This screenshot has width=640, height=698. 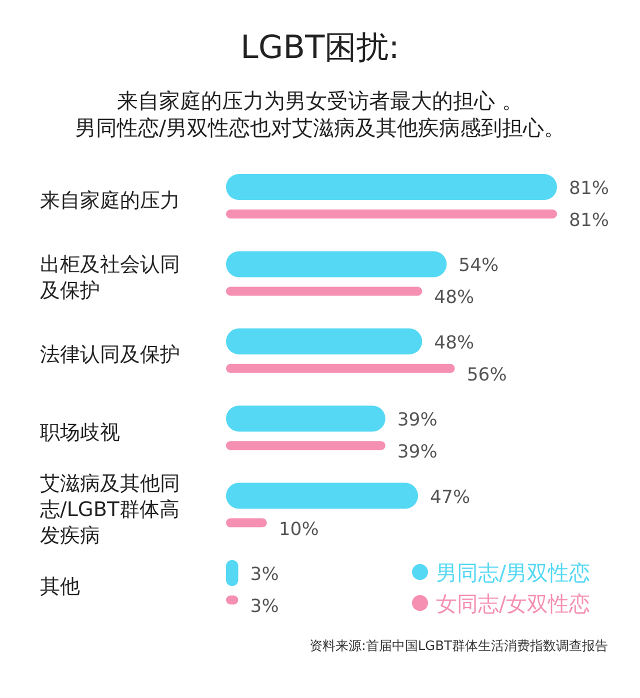 What do you see at coordinates (486, 375) in the screenshot?
I see `data-label: 56%` at bounding box center [486, 375].